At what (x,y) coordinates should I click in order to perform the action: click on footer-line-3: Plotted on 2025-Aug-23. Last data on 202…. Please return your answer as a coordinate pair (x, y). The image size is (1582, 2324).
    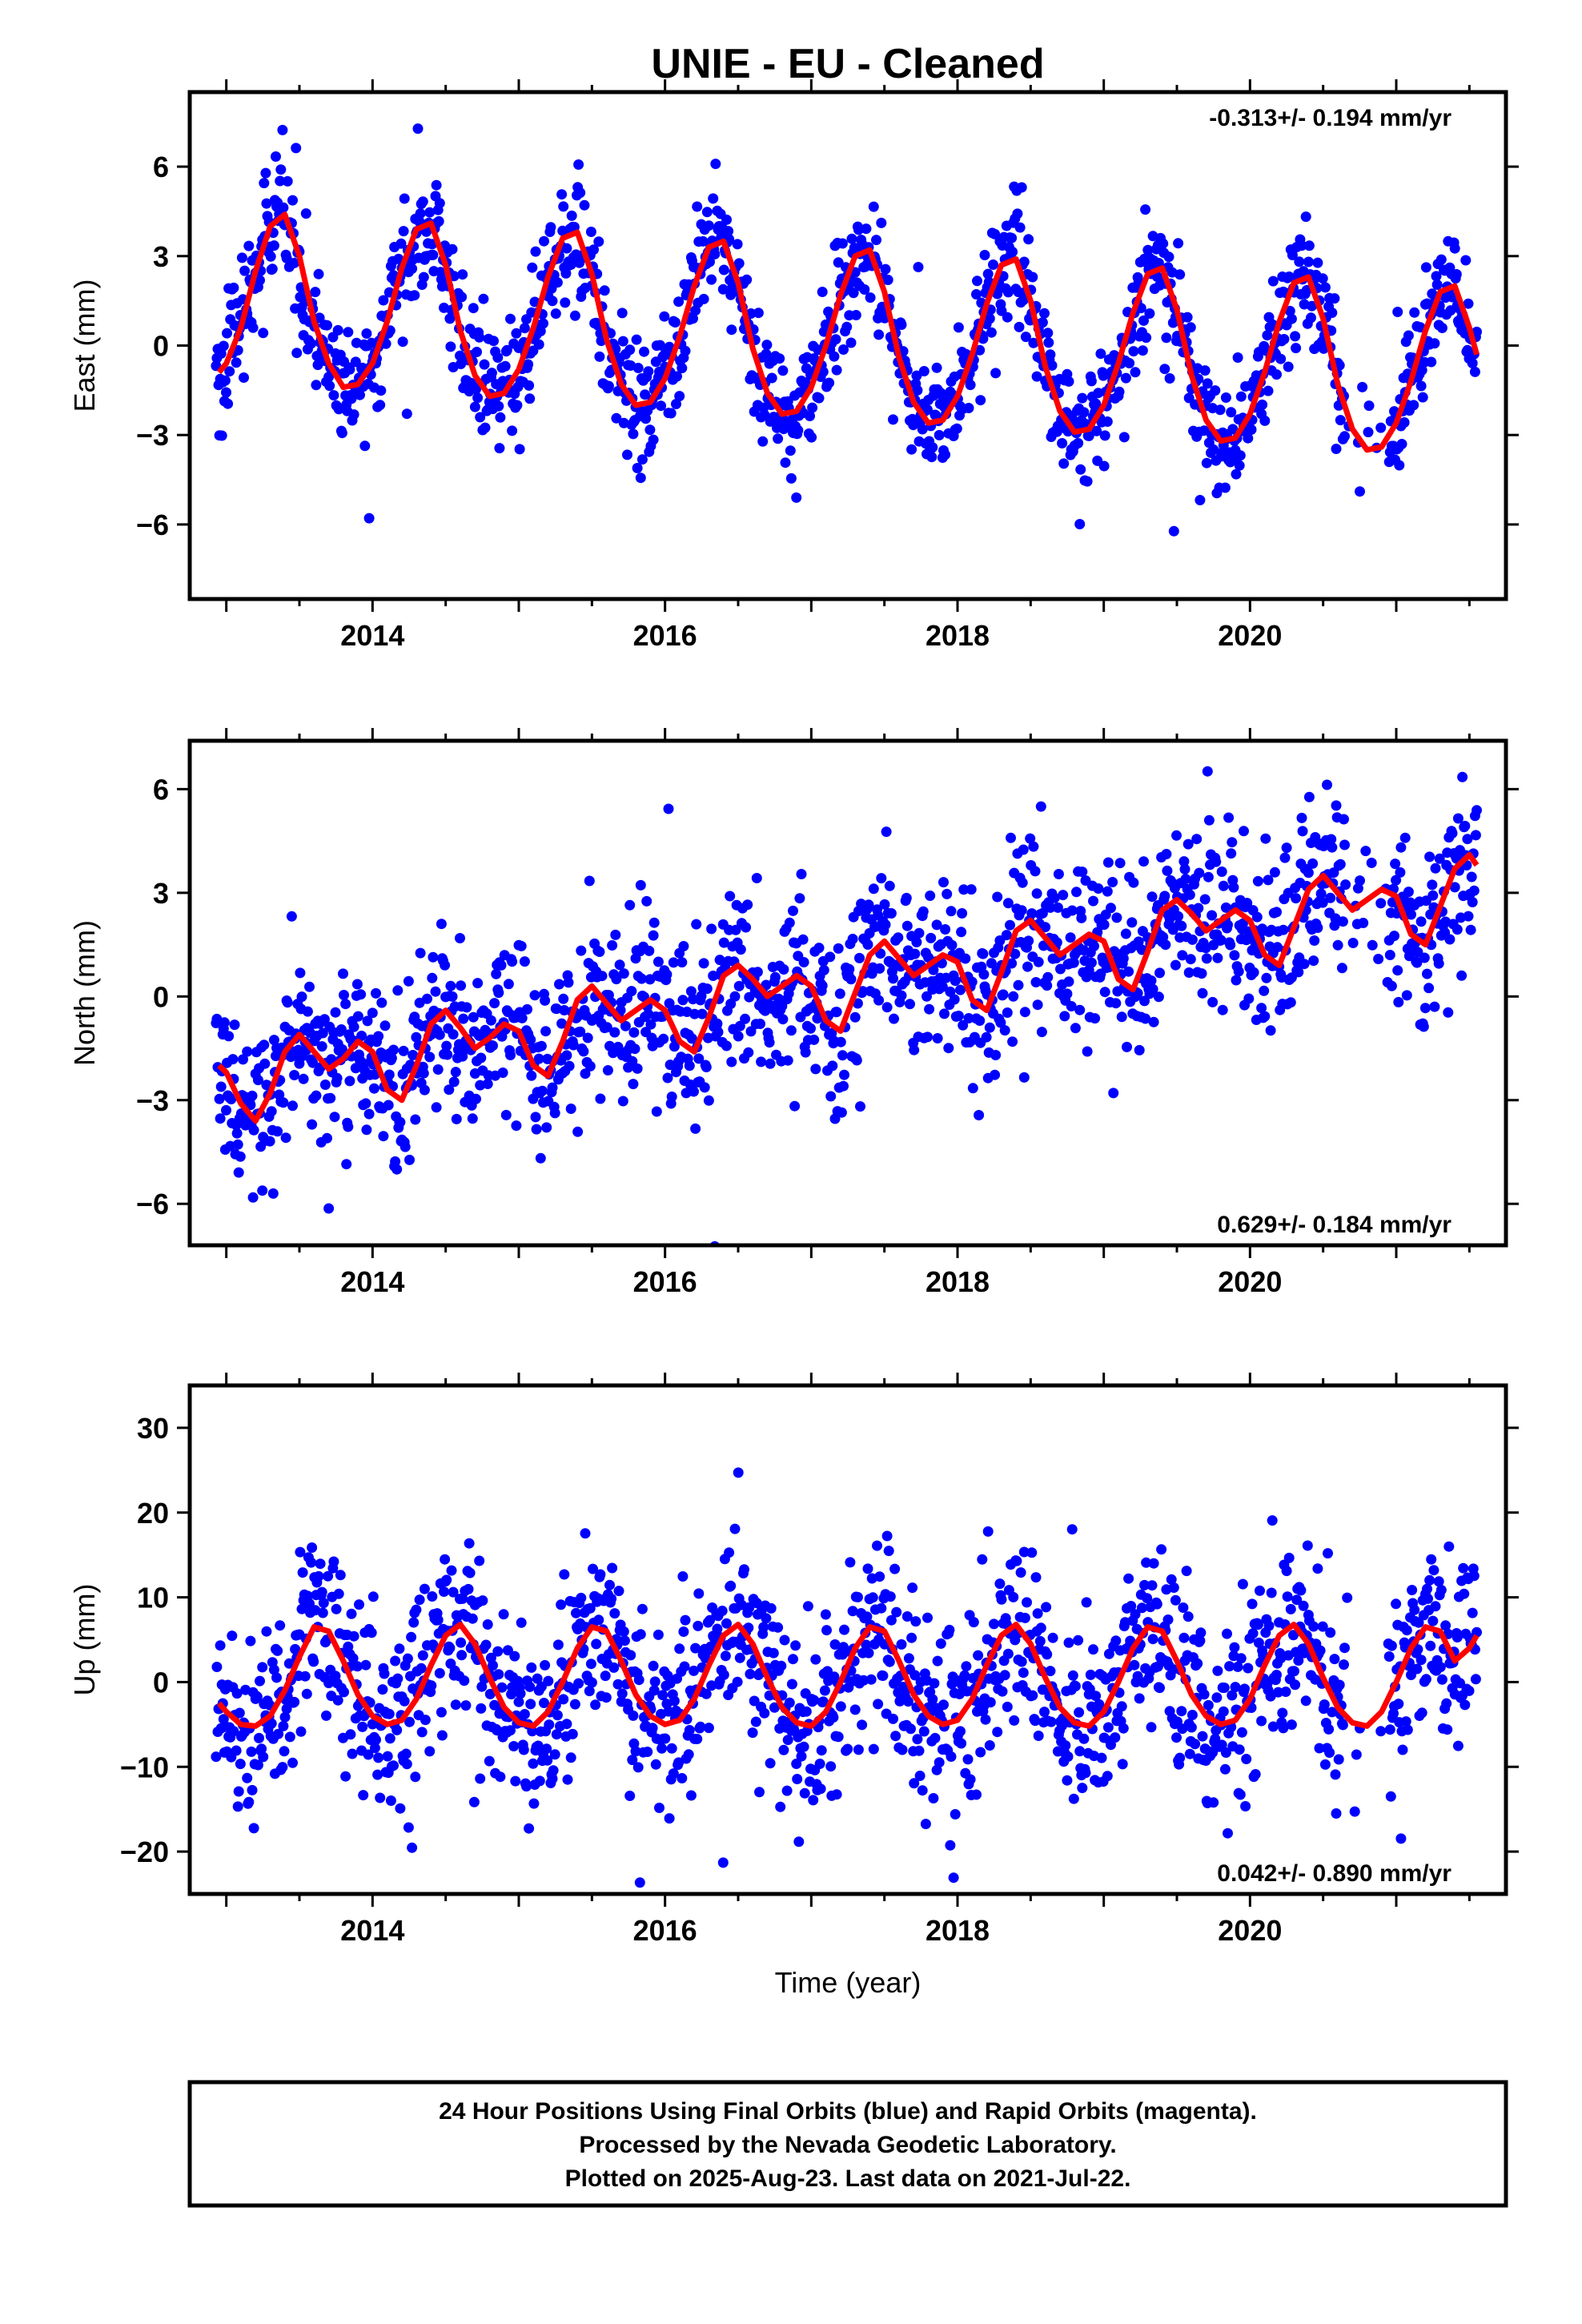
    Looking at the image, I should click on (848, 2178).